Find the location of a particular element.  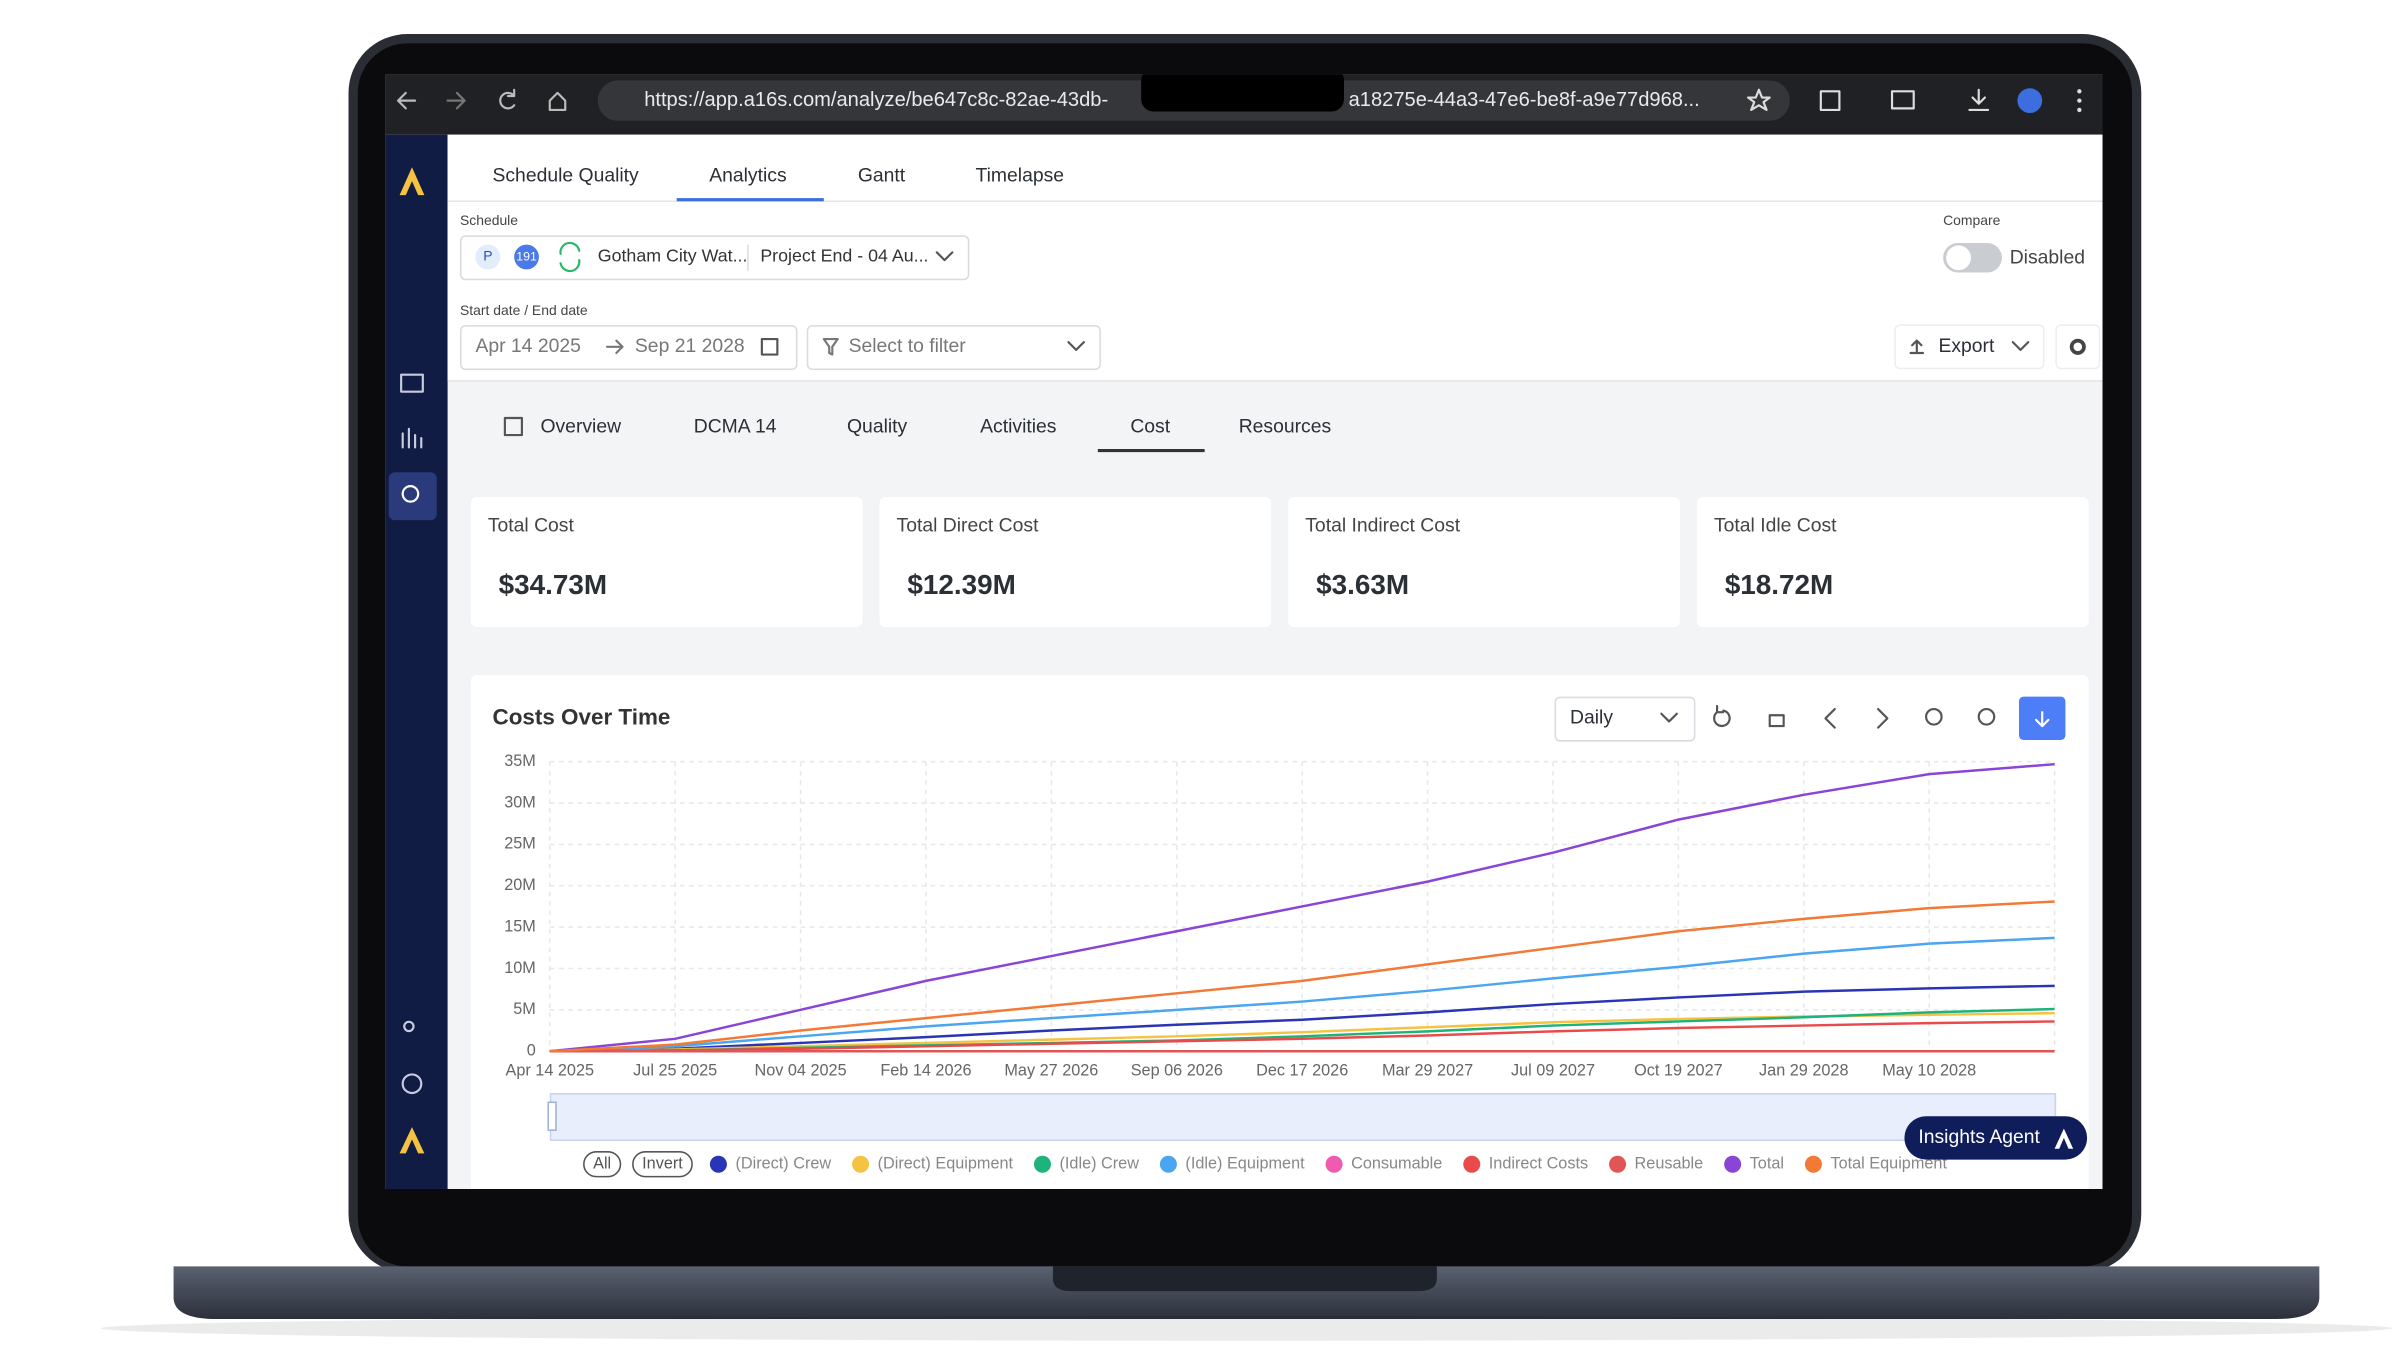

laptop-base is located at coordinates (1246, 1293).